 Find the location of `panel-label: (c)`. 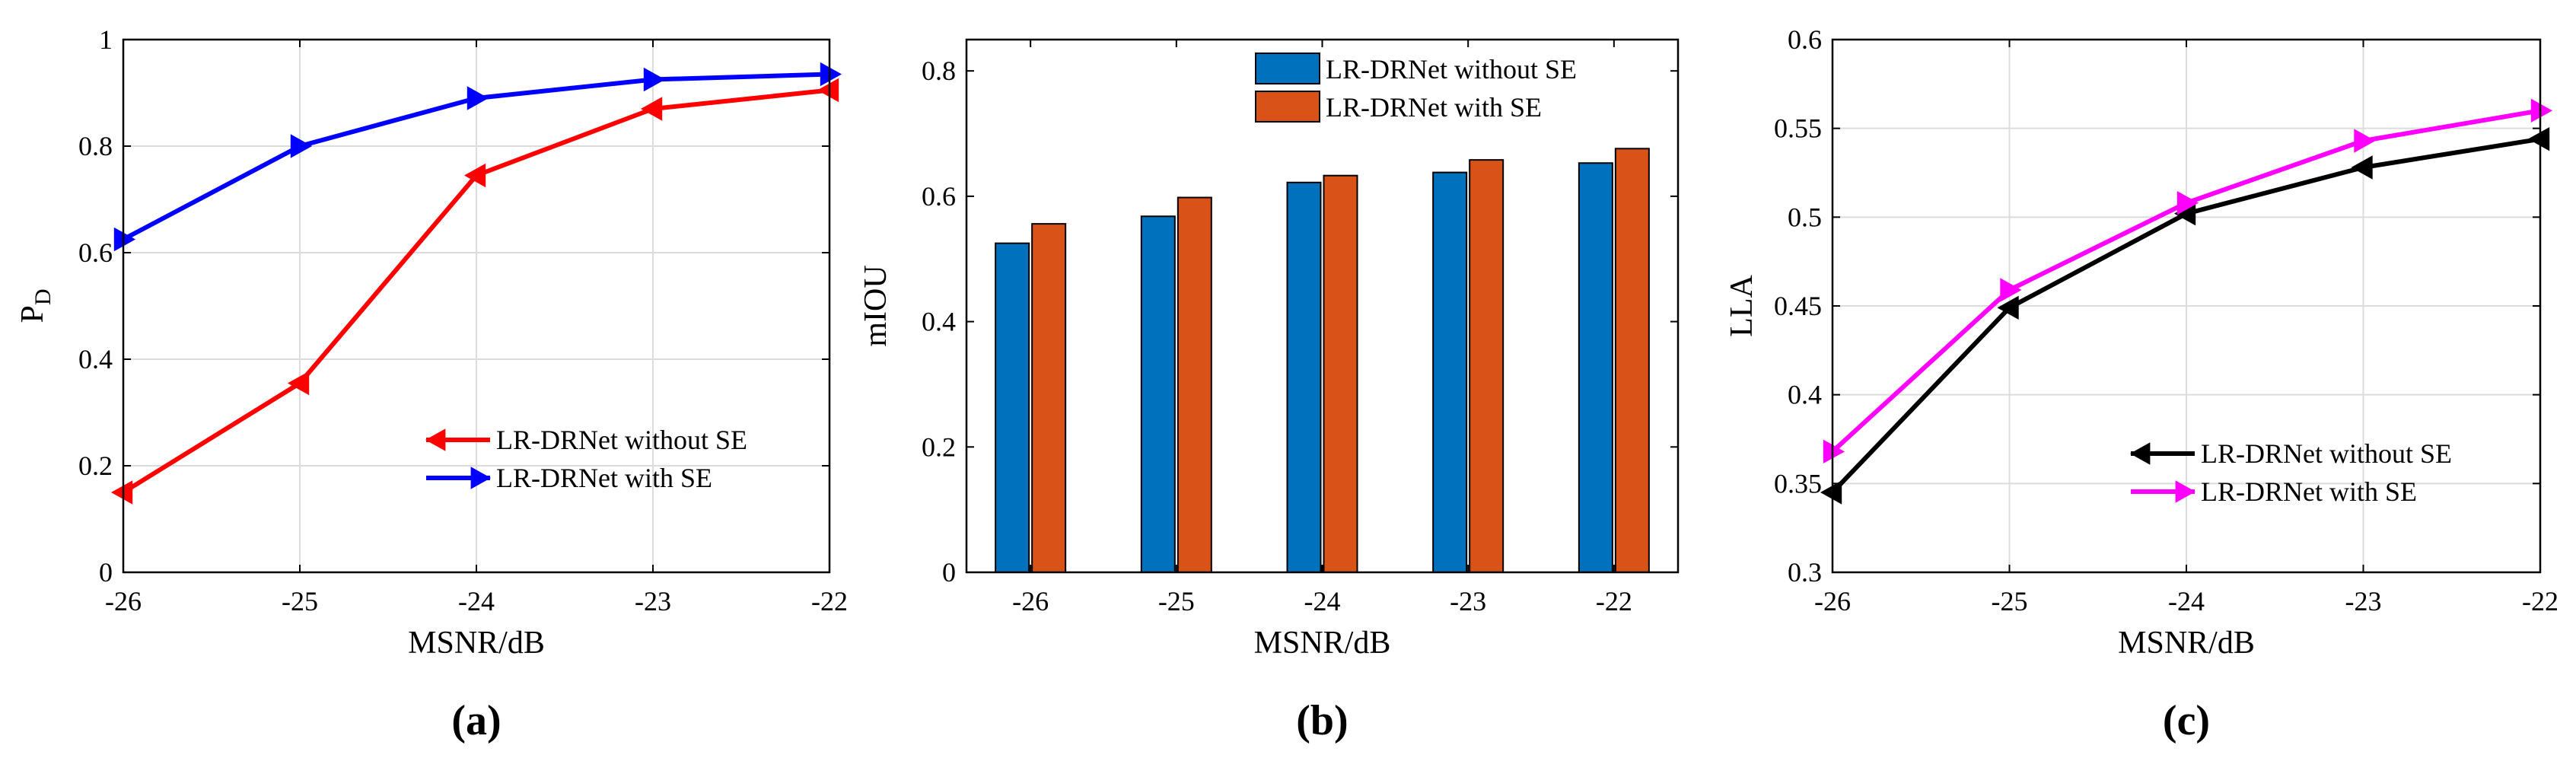

panel-label: (c) is located at coordinates (2186, 721).